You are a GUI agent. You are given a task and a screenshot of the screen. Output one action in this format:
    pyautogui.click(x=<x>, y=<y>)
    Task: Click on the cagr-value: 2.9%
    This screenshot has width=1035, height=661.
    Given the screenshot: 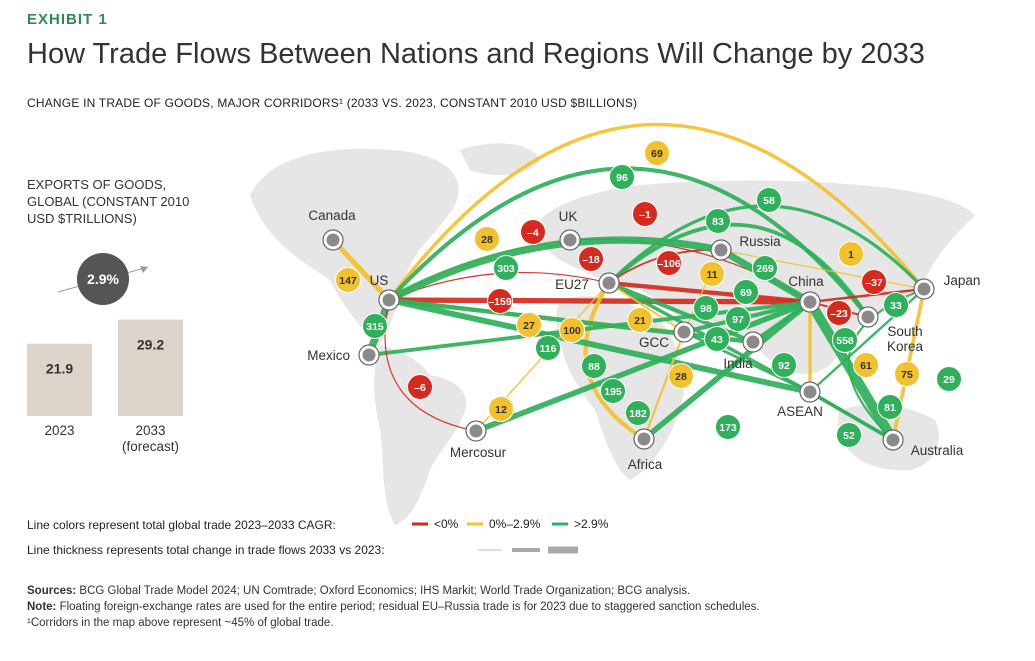 What is the action you would take?
    pyautogui.click(x=103, y=279)
    